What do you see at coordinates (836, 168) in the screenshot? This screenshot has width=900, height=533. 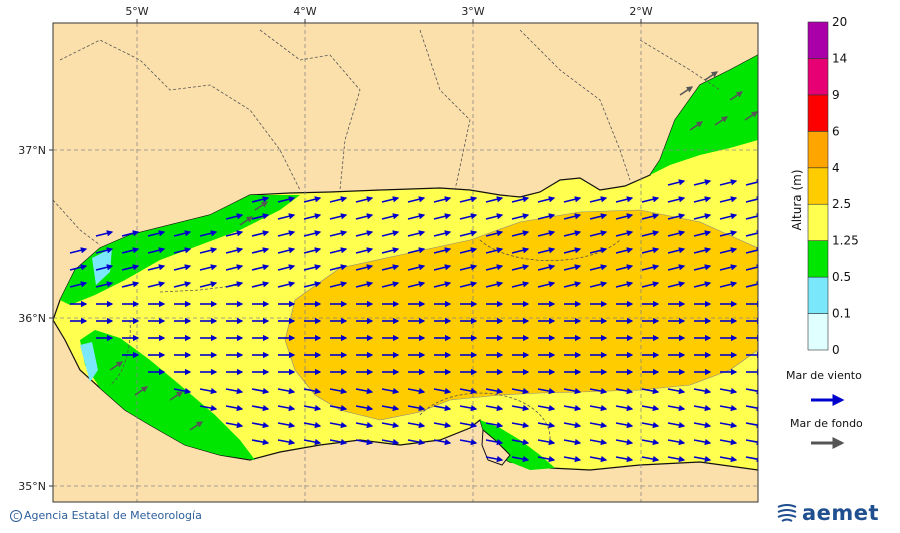 I see `colorbar-level-label: 4` at bounding box center [836, 168].